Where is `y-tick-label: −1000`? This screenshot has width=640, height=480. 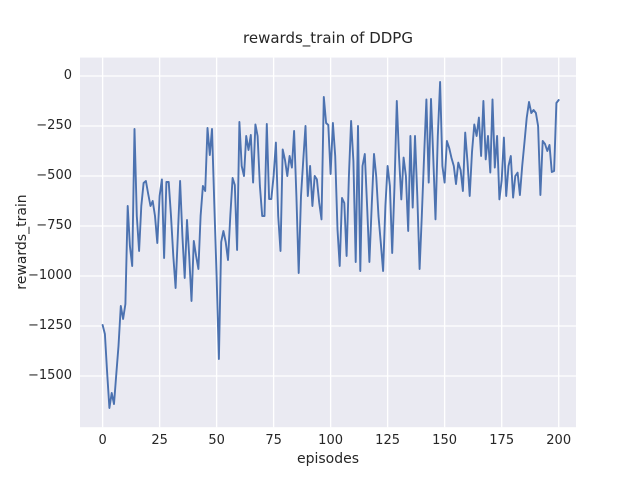
y-tick-label: −1000 is located at coordinates (50, 275).